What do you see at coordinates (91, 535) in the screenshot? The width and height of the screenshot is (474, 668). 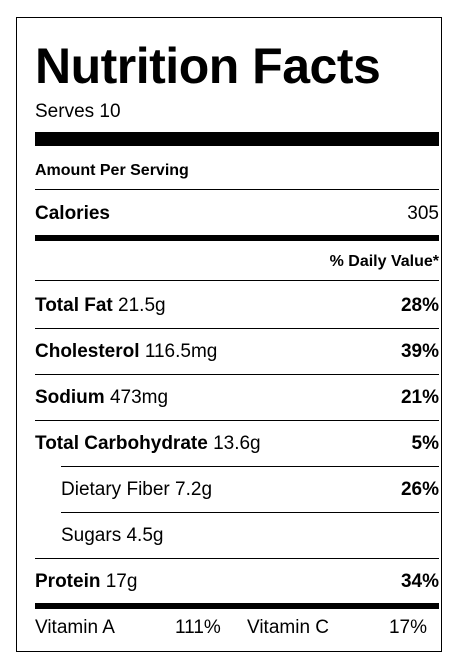 I see `nutrient-name: Sugars` at bounding box center [91, 535].